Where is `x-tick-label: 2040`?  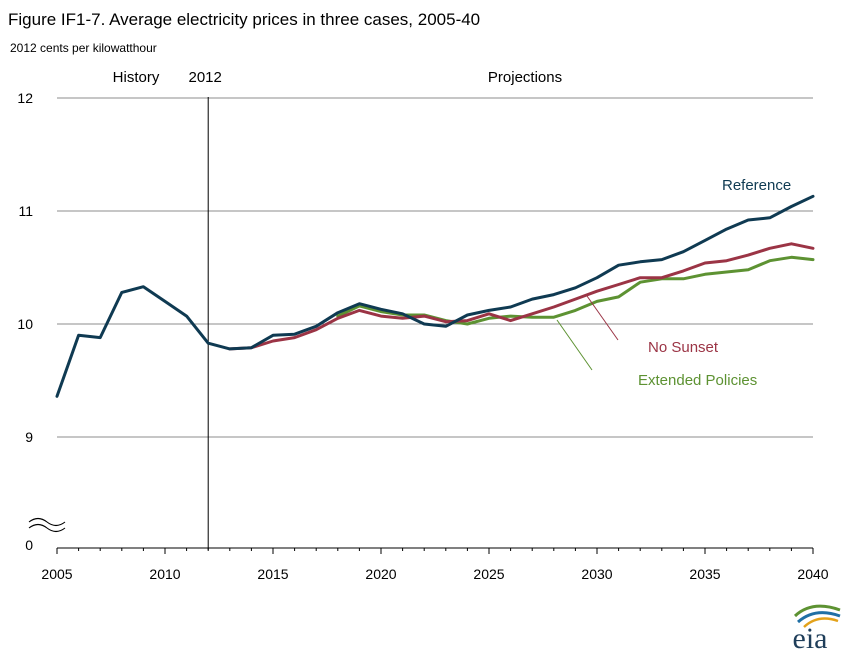 x-tick-label: 2040 is located at coordinates (812, 574).